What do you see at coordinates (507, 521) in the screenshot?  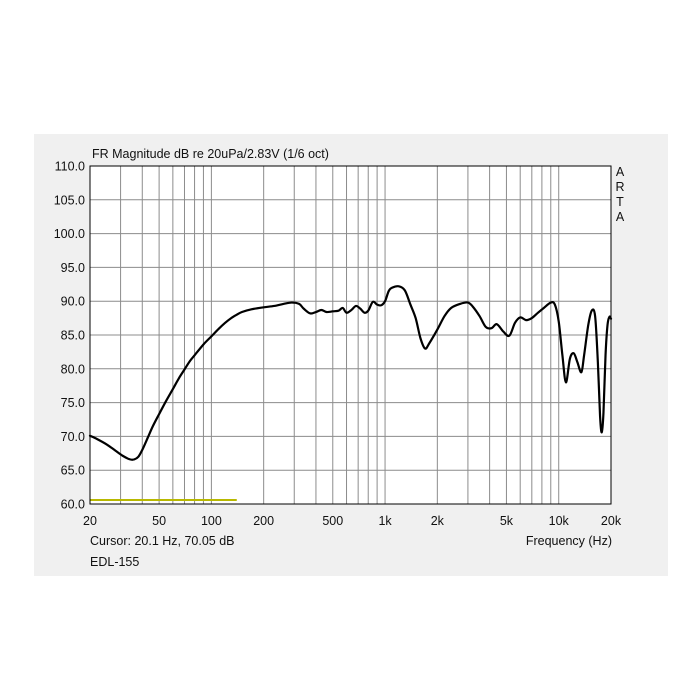 I see `x-tick-label: 5k` at bounding box center [507, 521].